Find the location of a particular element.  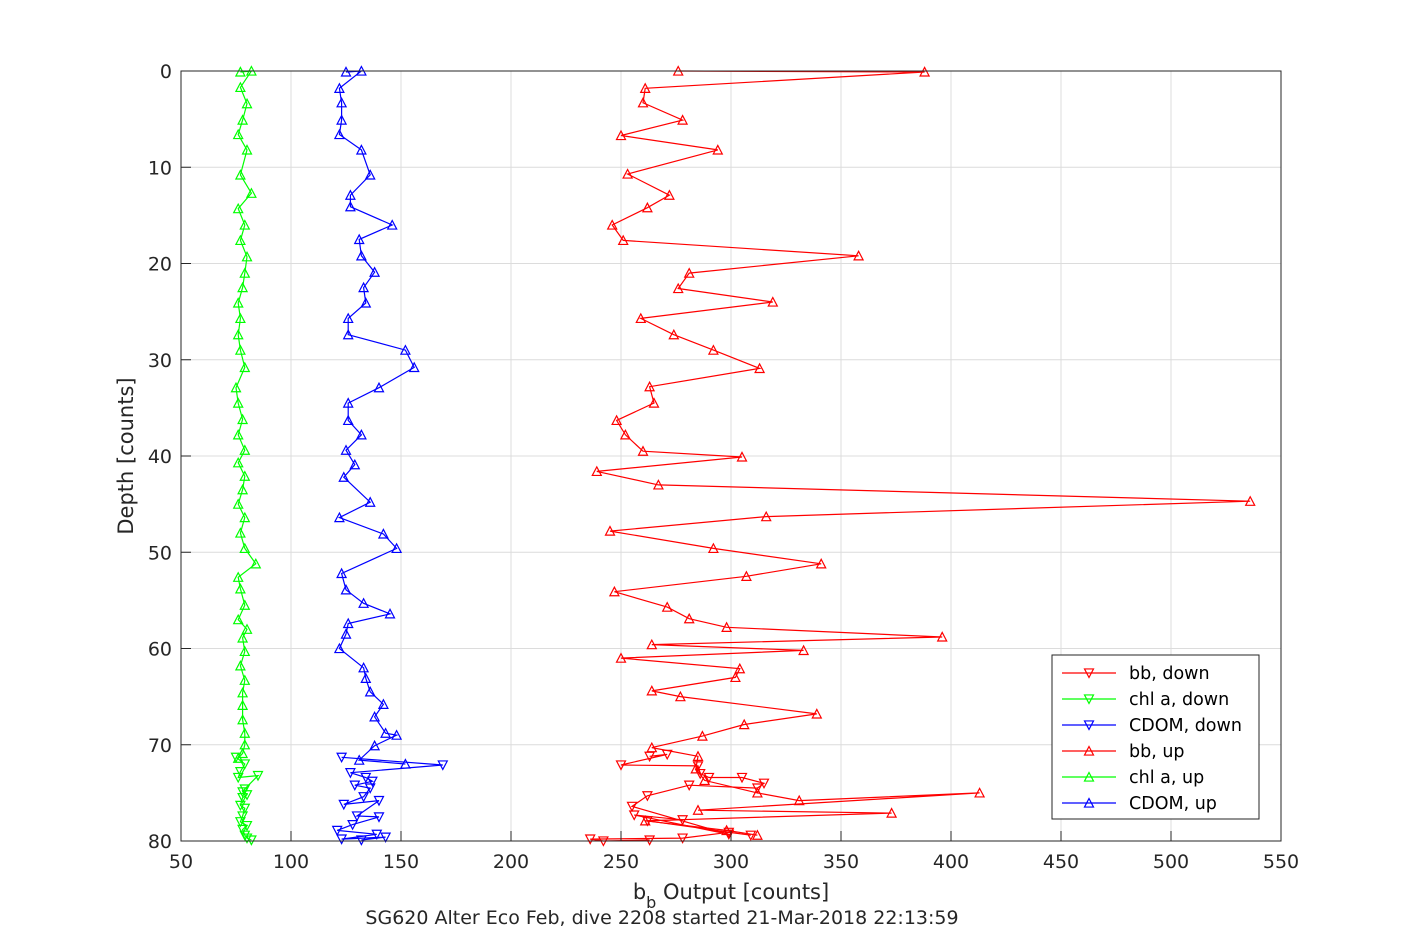

legend-box is located at coordinates (1155, 737).